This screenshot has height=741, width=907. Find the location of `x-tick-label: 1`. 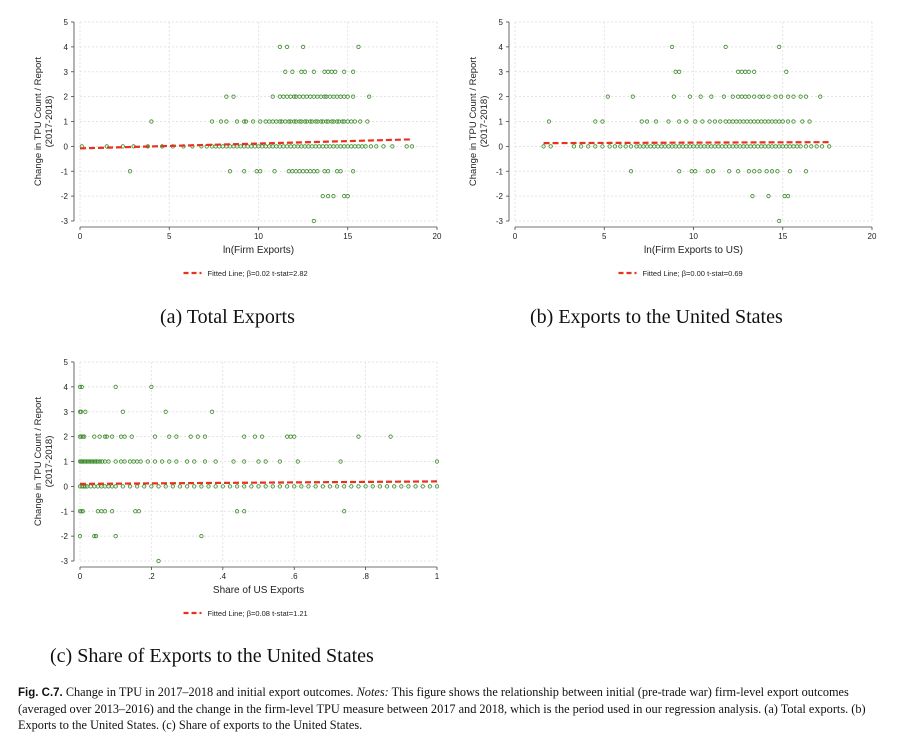

x-tick-label: 1 is located at coordinates (437, 576).